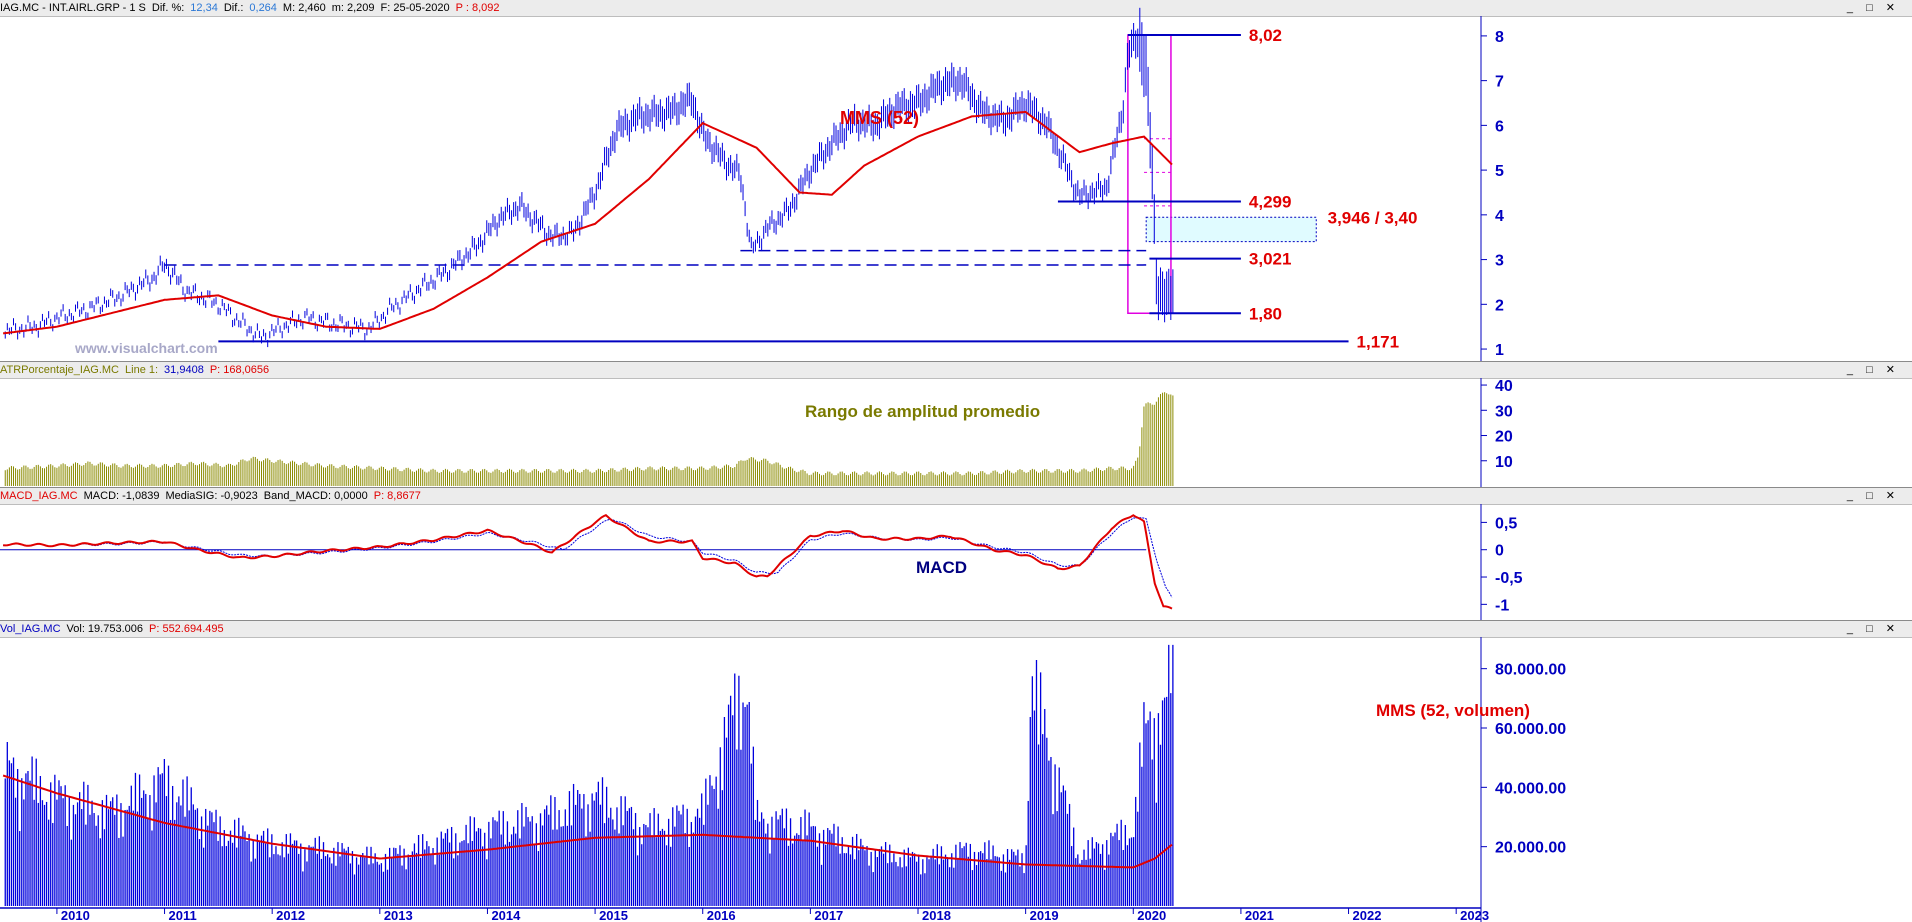 This screenshot has height=922, width=1912. I want to click on y-tick-label: 4, so click(1499, 216).